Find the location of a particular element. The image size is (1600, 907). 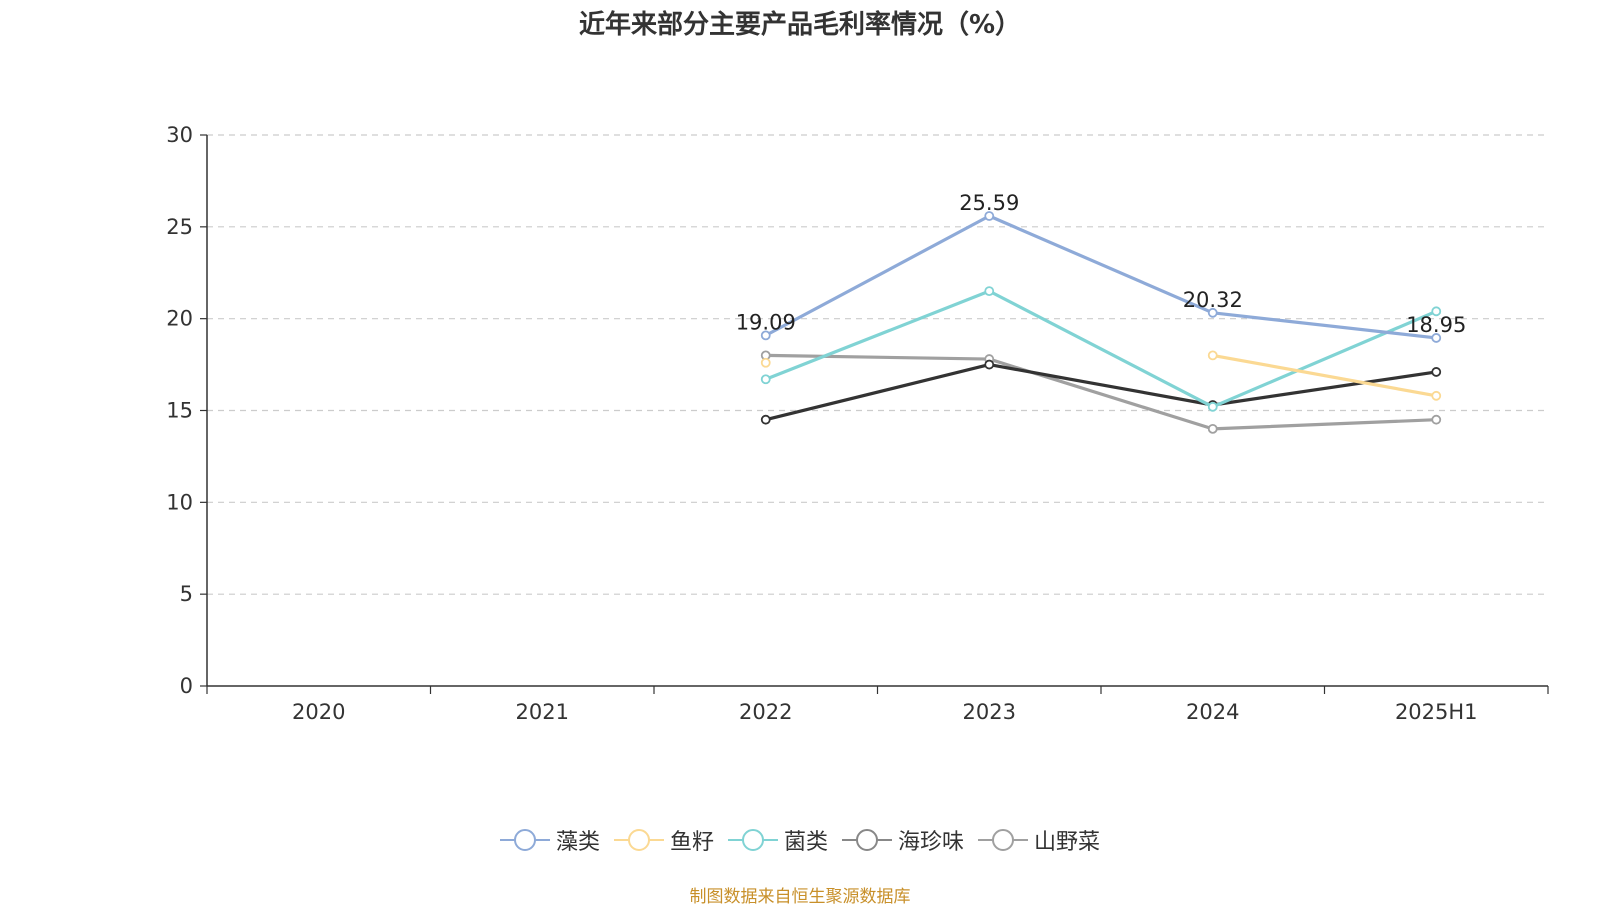

legend-label: 海珍味 is located at coordinates (931, 842).